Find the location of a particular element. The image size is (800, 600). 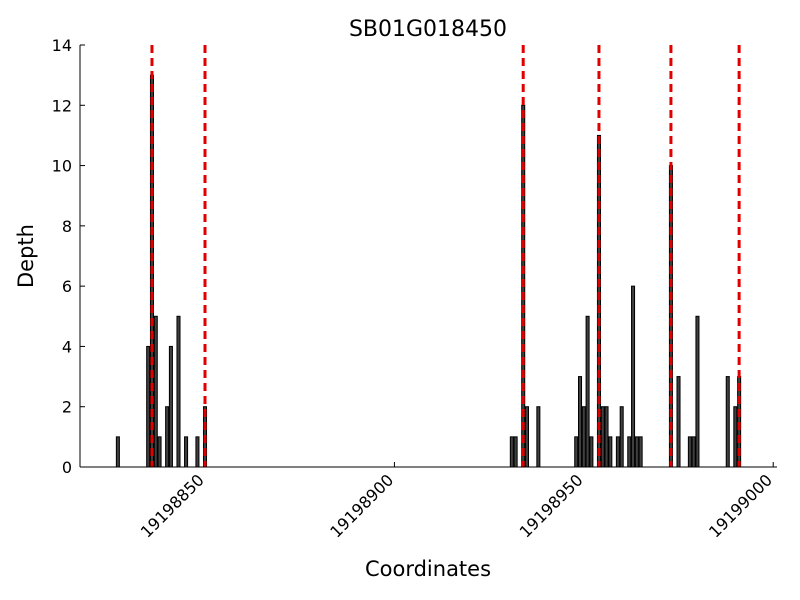

y-axis-label: Depth is located at coordinates (26, 256).